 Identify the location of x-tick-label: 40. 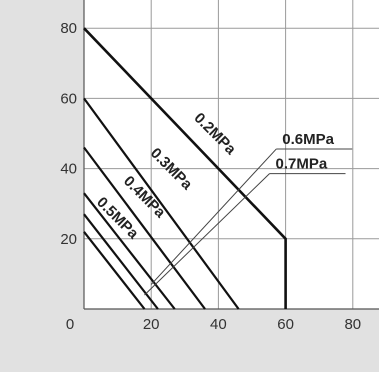
(218, 324).